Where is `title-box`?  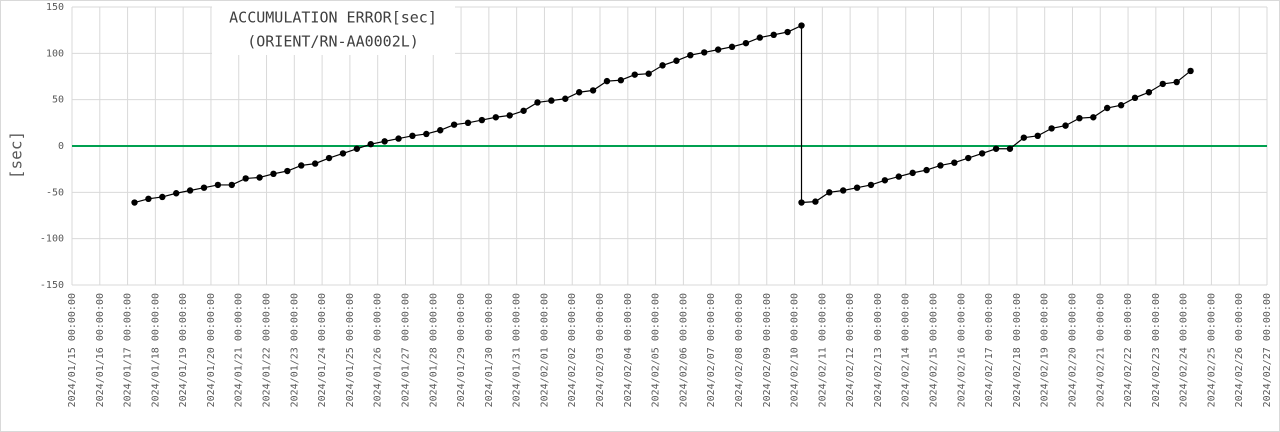
title-box is located at coordinates (333, 30).